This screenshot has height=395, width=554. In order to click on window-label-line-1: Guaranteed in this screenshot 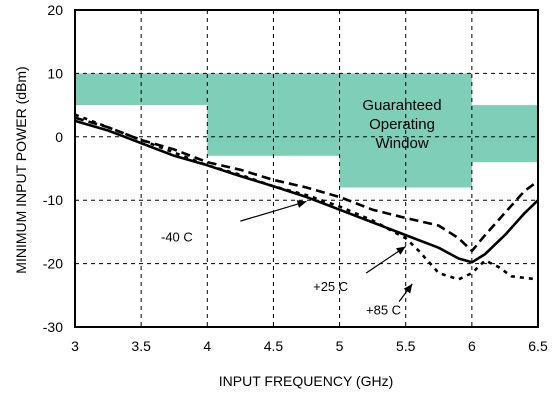, I will do `click(401, 105)`.